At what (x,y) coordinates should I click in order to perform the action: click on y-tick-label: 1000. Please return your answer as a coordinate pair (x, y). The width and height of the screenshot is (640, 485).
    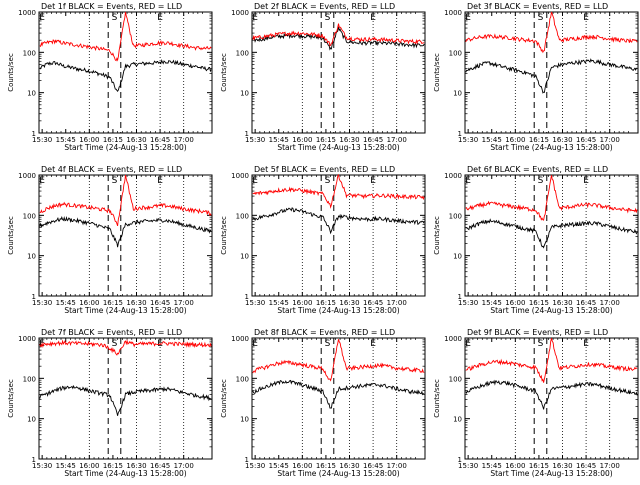
    Looking at the image, I should click on (27, 13).